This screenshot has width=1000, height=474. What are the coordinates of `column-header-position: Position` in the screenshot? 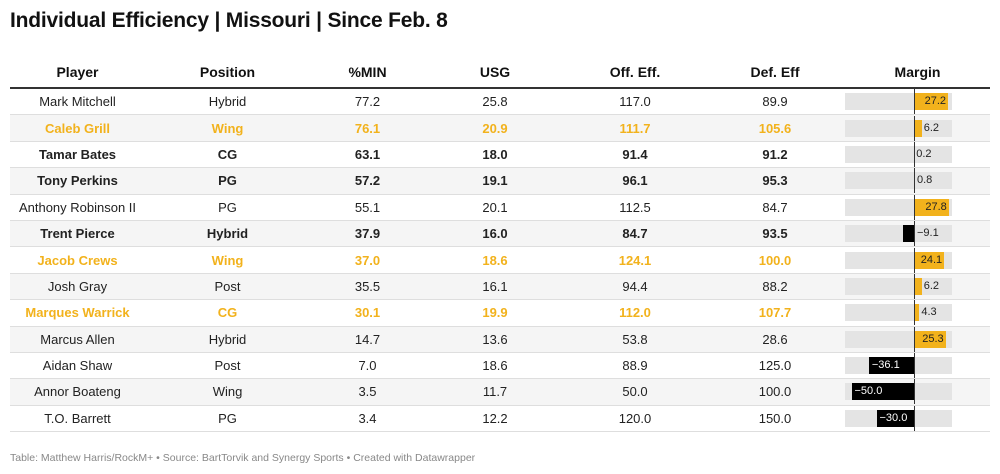 It's located at (227, 72).